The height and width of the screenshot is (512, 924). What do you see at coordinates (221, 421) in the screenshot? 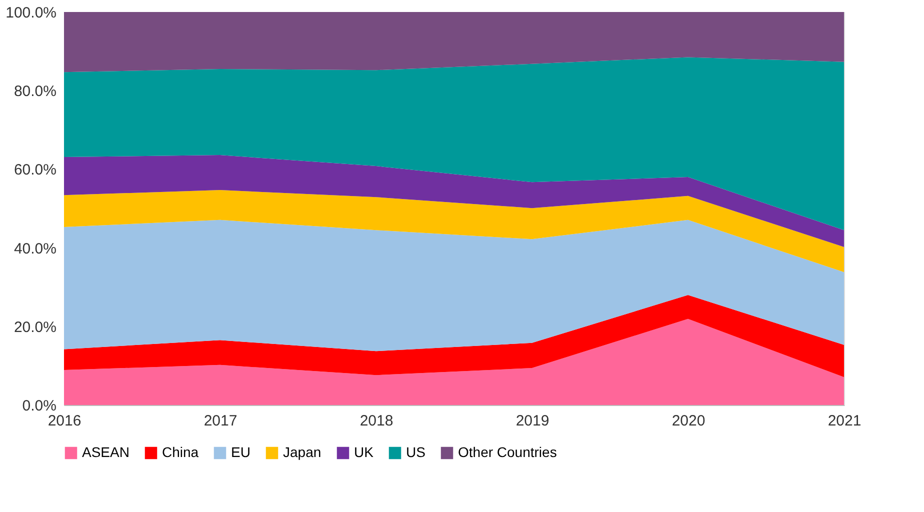
I see `x-tick-label: 2017` at bounding box center [221, 421].